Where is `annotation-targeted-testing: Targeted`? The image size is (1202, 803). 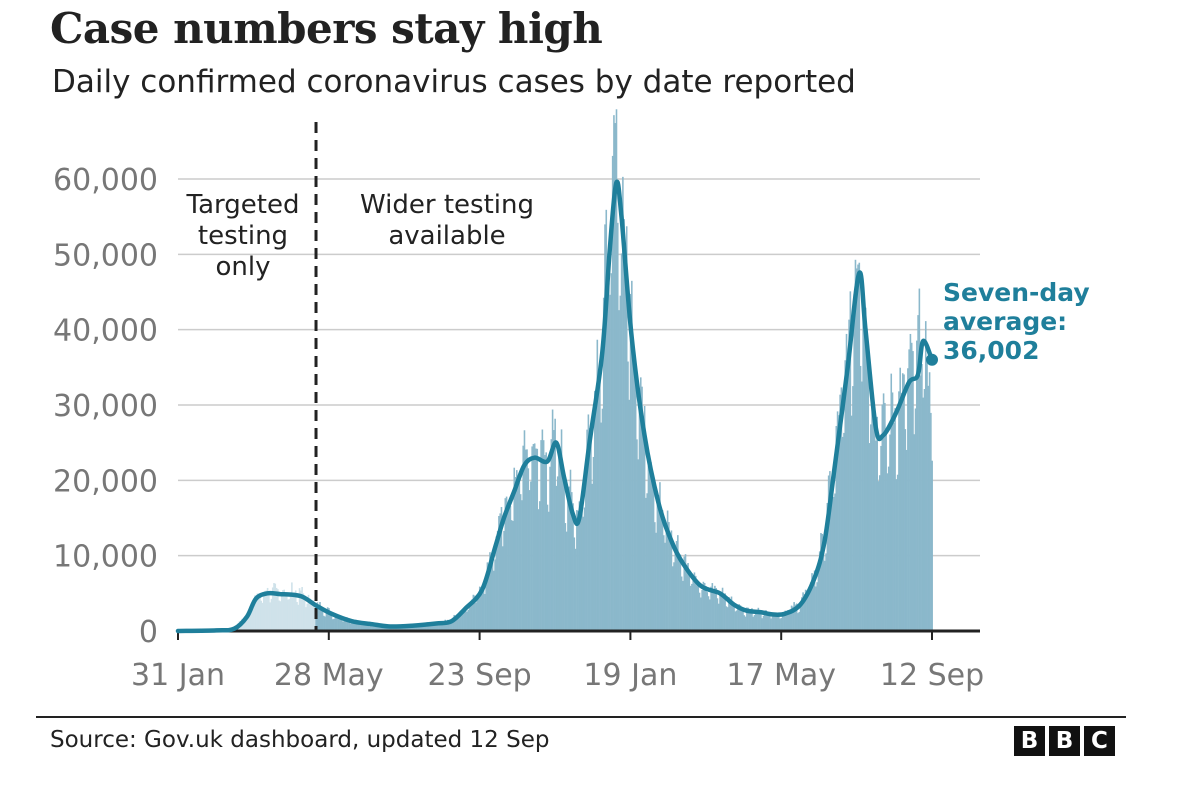 annotation-targeted-testing: Targeted is located at coordinates (243, 205).